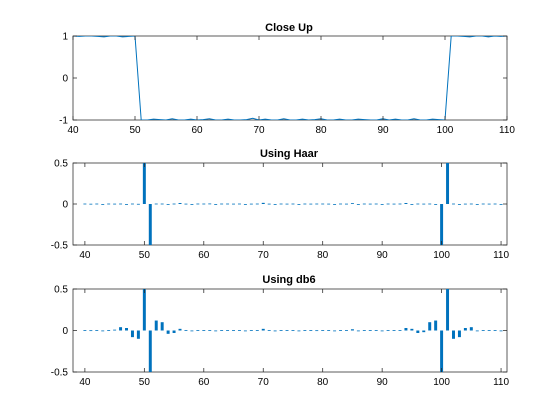 The width and height of the screenshot is (560, 420). What do you see at coordinates (63, 121) in the screenshot?
I see `y-tick-label: -1` at bounding box center [63, 121].